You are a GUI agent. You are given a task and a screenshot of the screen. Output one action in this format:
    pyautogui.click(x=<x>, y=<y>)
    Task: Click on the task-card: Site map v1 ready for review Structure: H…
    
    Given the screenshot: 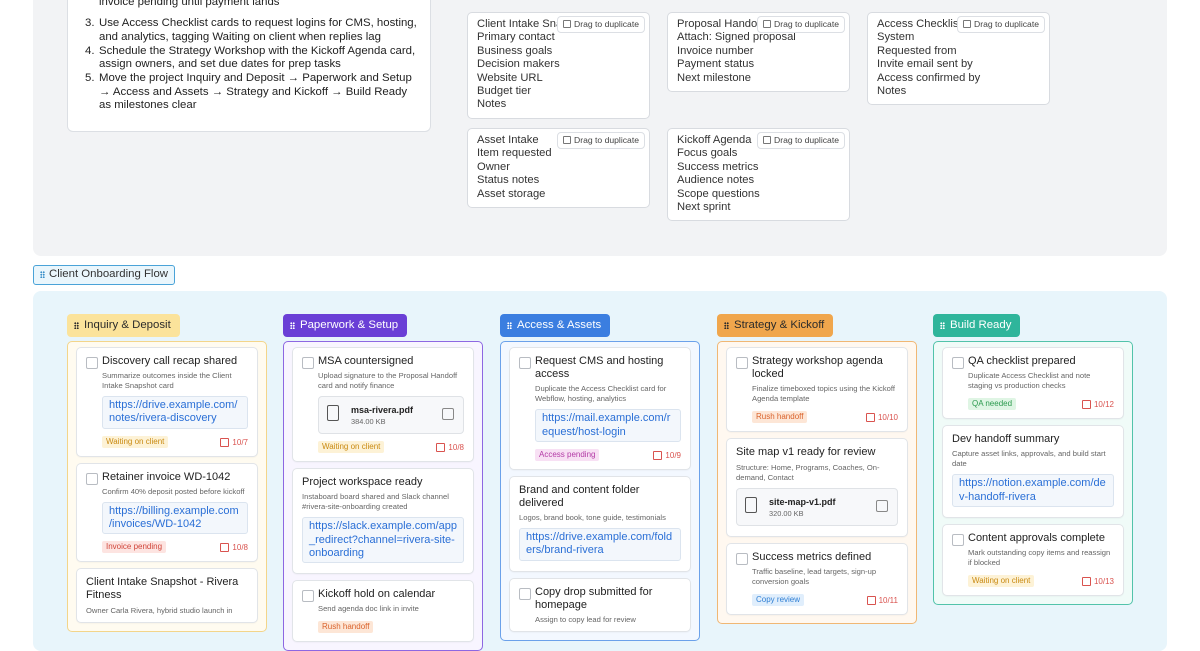 What is the action you would take?
    pyautogui.click(x=817, y=487)
    